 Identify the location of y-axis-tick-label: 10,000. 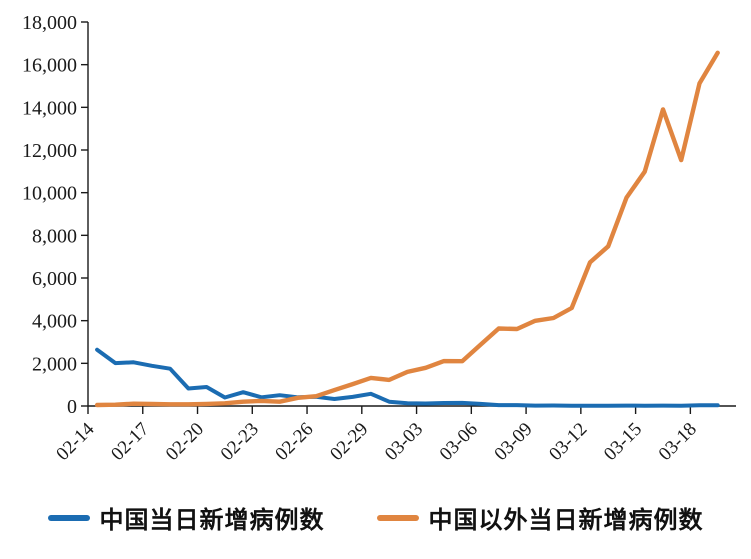
(49, 194).